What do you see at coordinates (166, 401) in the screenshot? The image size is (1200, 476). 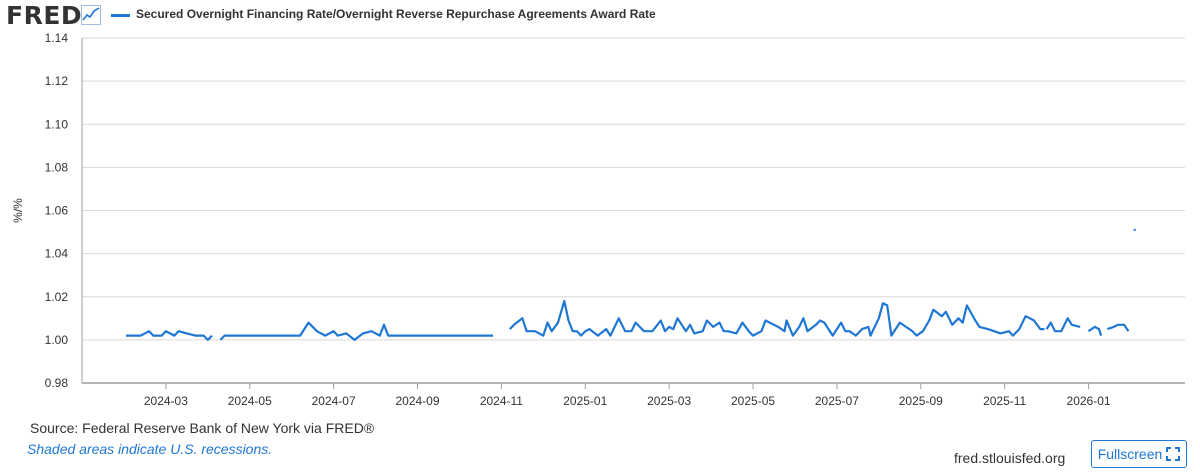 I see `x-tick-label: 2024-03` at bounding box center [166, 401].